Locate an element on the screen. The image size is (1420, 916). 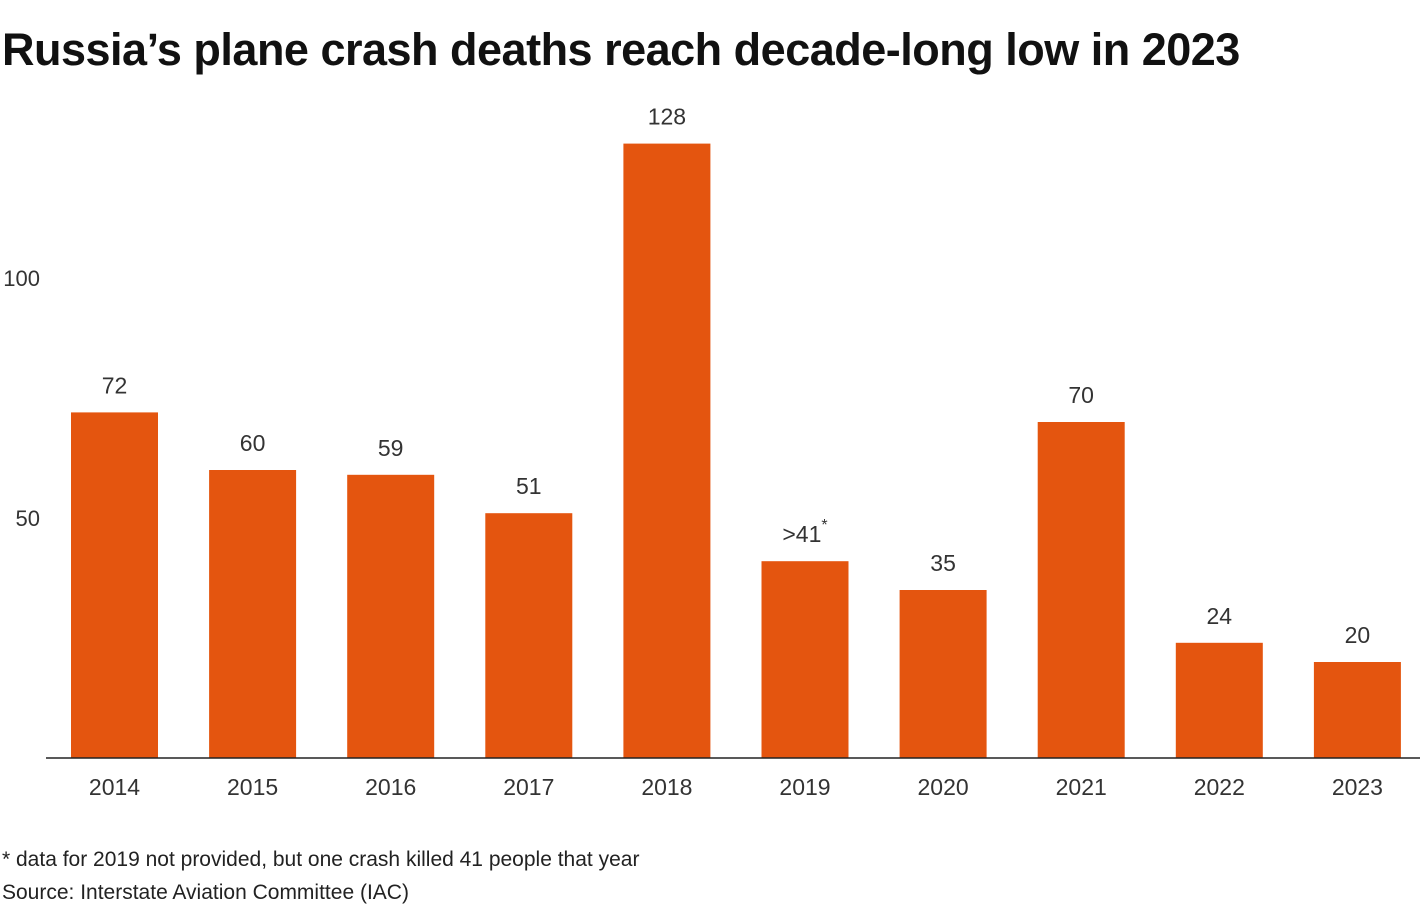
bar-2020 is located at coordinates (943, 674).